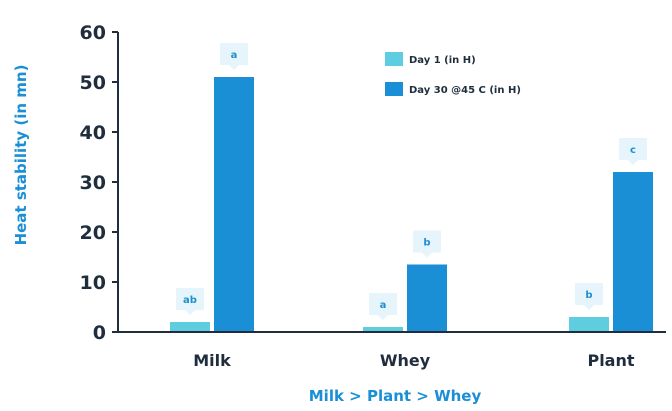 The image size is (672, 411). What do you see at coordinates (93, 183) in the screenshot?
I see `y-tick-label: 30` at bounding box center [93, 183].